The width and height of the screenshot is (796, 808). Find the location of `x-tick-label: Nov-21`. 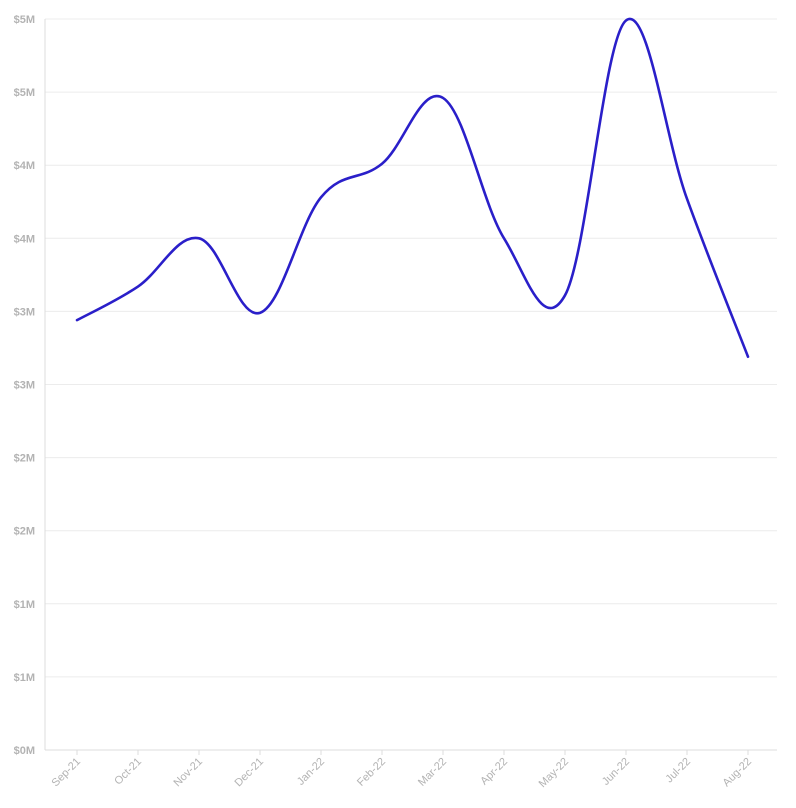

x-tick-label: Nov-21 is located at coordinates (189, 773).